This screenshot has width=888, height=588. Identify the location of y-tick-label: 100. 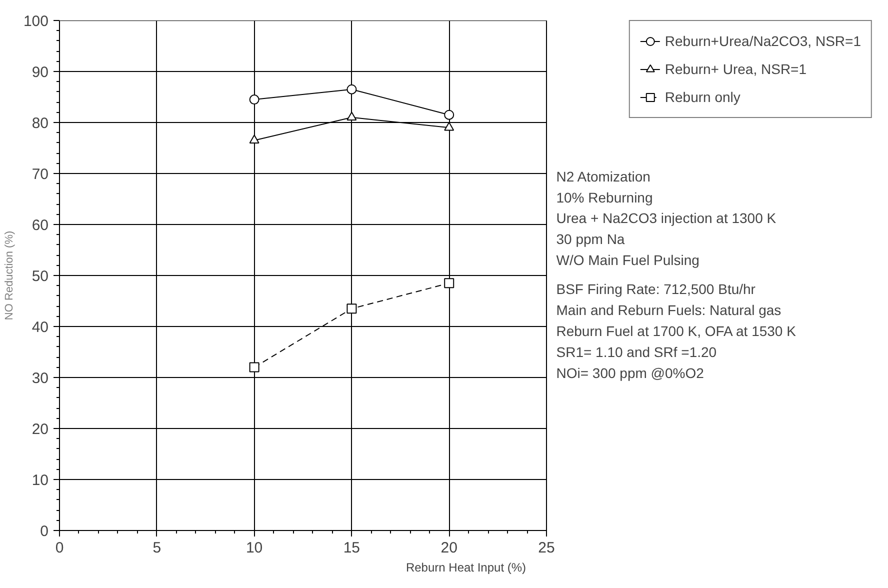
(36, 21).